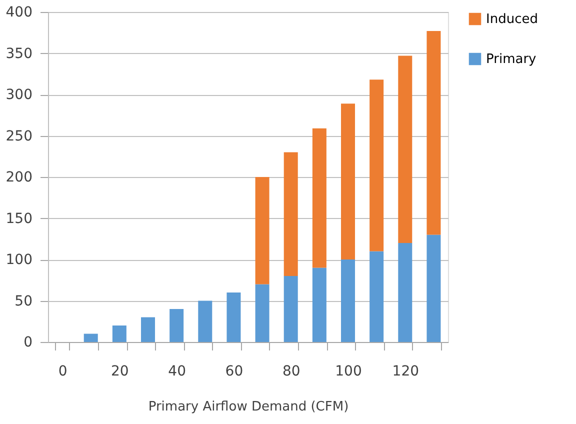  Describe the element at coordinates (177, 372) in the screenshot. I see `x-tick-label: 40` at that location.